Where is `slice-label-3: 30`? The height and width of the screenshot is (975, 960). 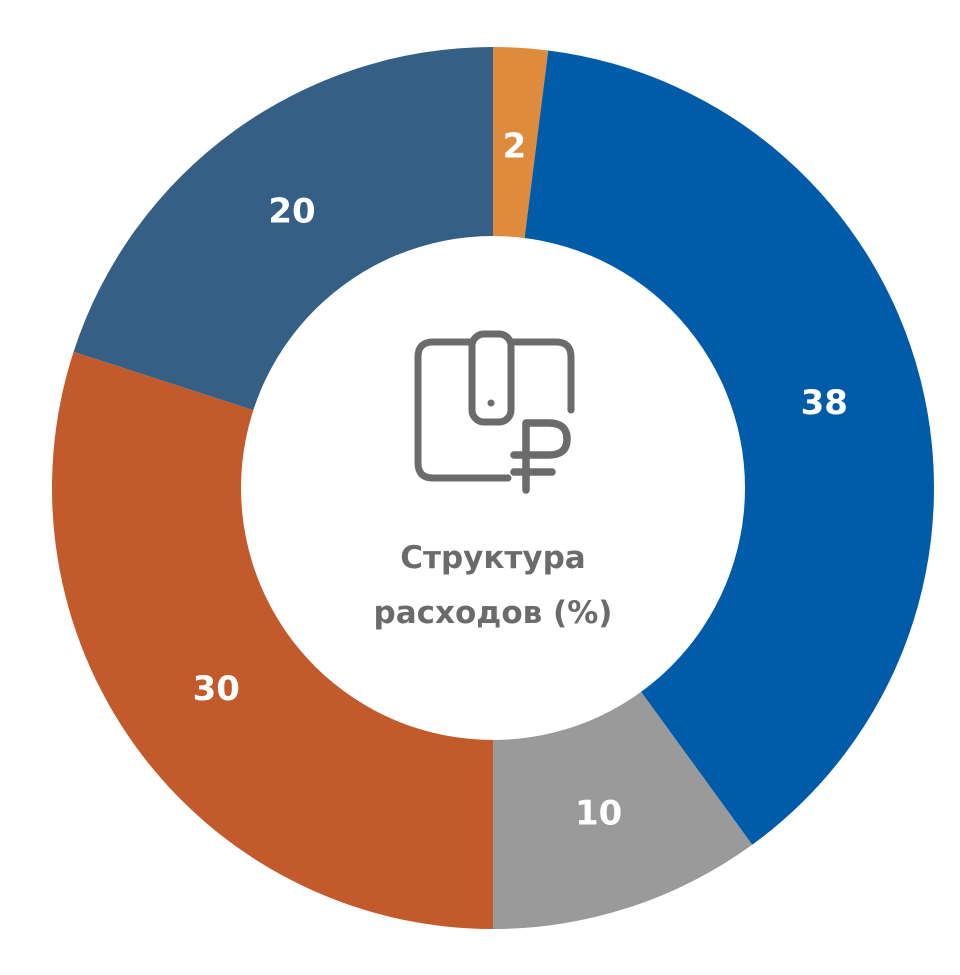 slice-label-3: 30 is located at coordinates (216, 689).